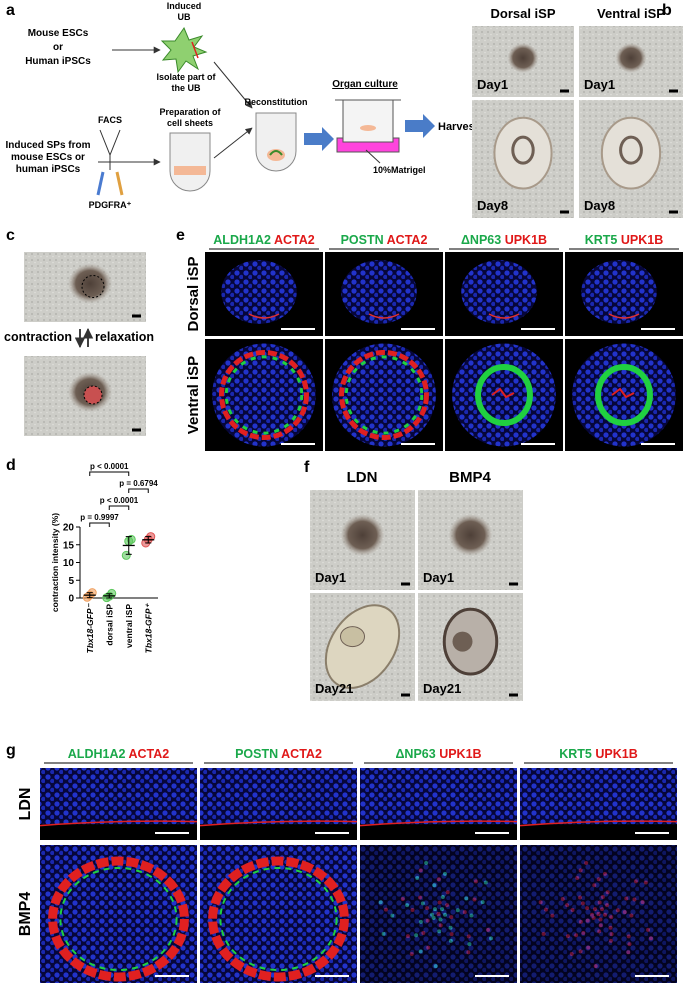 This screenshot has width=685, height=984. What do you see at coordinates (458, 127) in the screenshot?
I see `harvest-text: Harvest` at bounding box center [458, 127].